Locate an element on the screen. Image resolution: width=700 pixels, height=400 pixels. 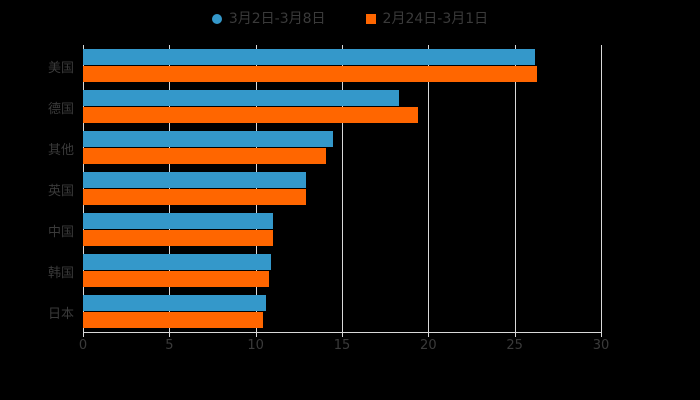
x-tick-label: 10 is located at coordinates (255, 345).